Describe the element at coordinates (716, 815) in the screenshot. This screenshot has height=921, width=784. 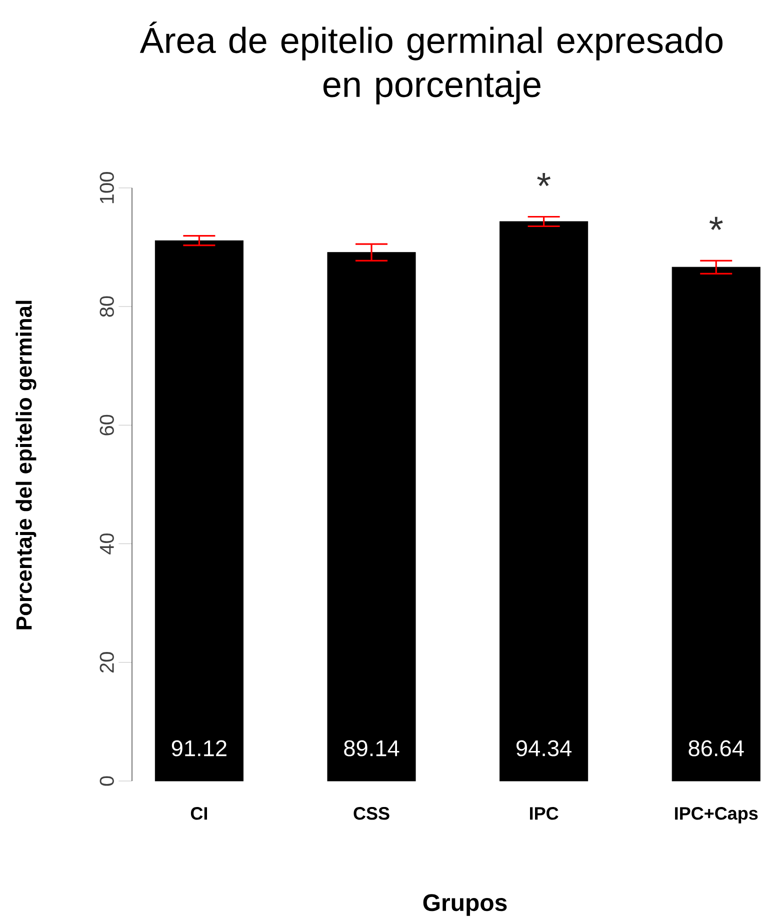
I see `x-tick-label: IPC+Caps` at that location.